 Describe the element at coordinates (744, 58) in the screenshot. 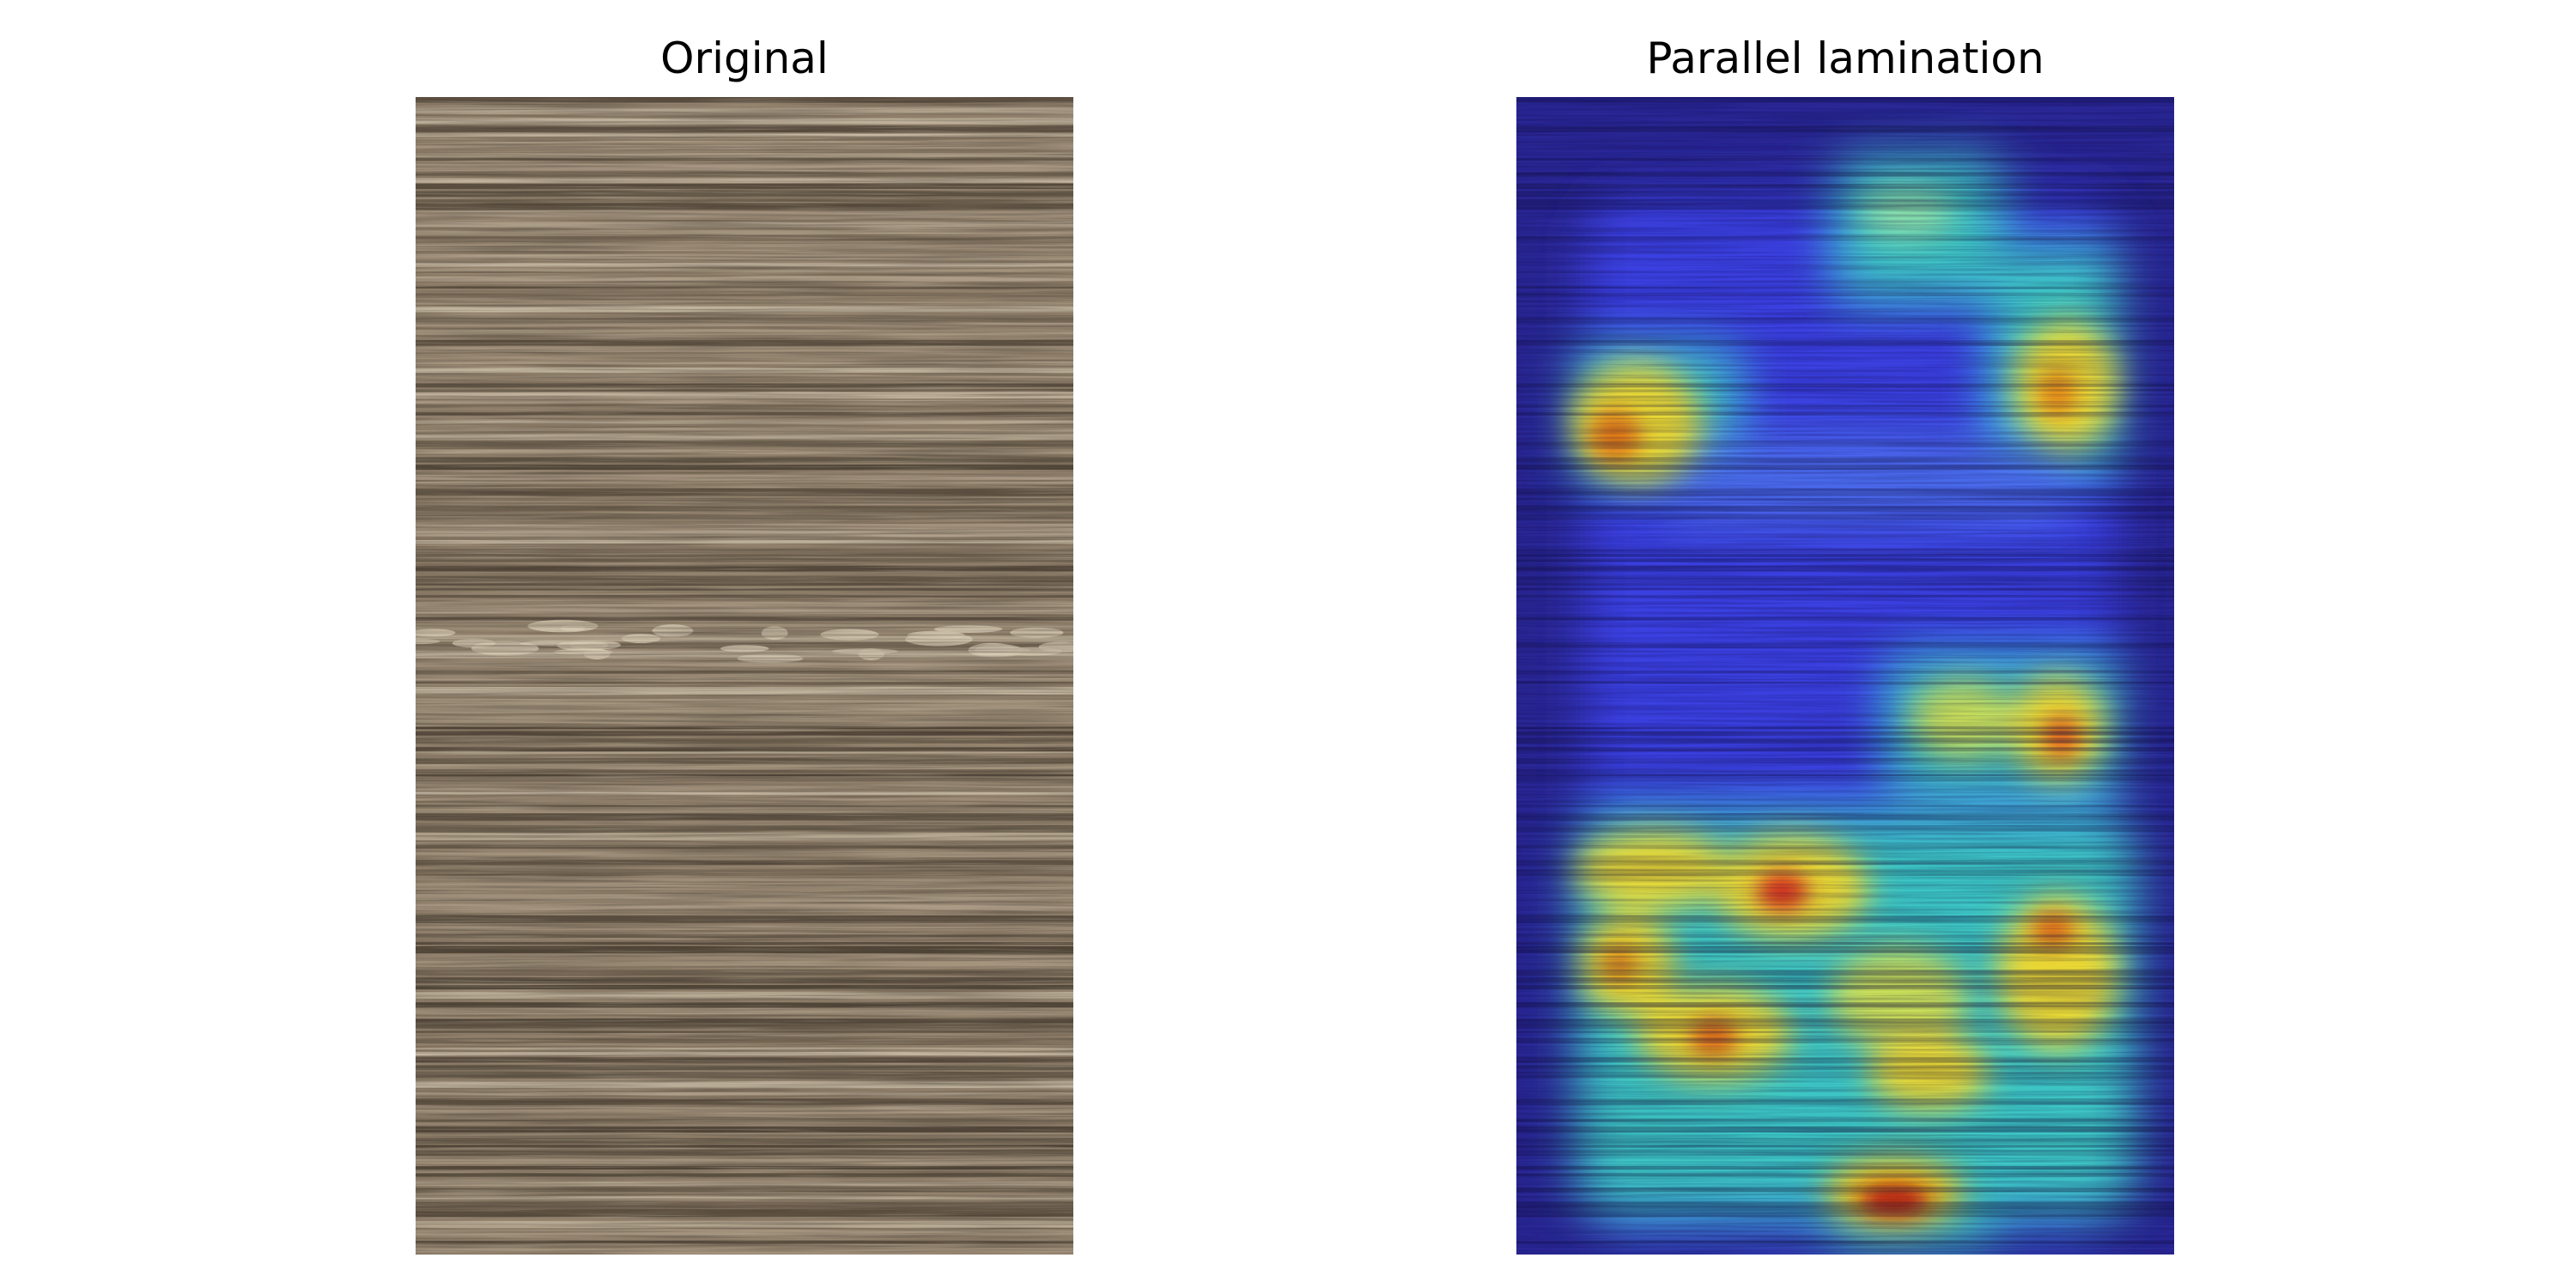

I see `panel-title-original: Original` at that location.